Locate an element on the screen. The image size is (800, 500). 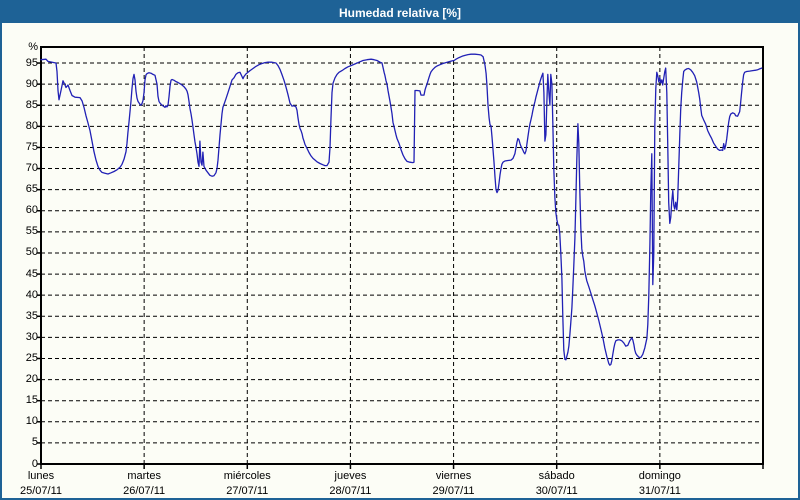
y-tick-label: 45 is located at coordinates (31, 273).